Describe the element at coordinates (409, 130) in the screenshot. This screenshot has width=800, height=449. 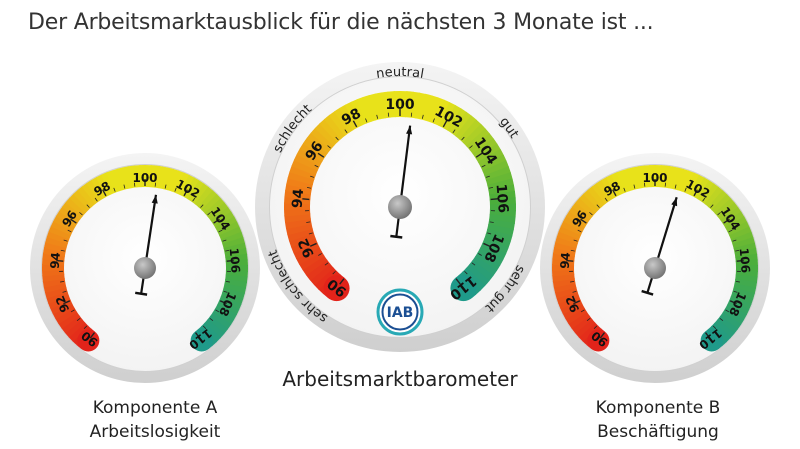
I see `needle-arrowhead` at that location.